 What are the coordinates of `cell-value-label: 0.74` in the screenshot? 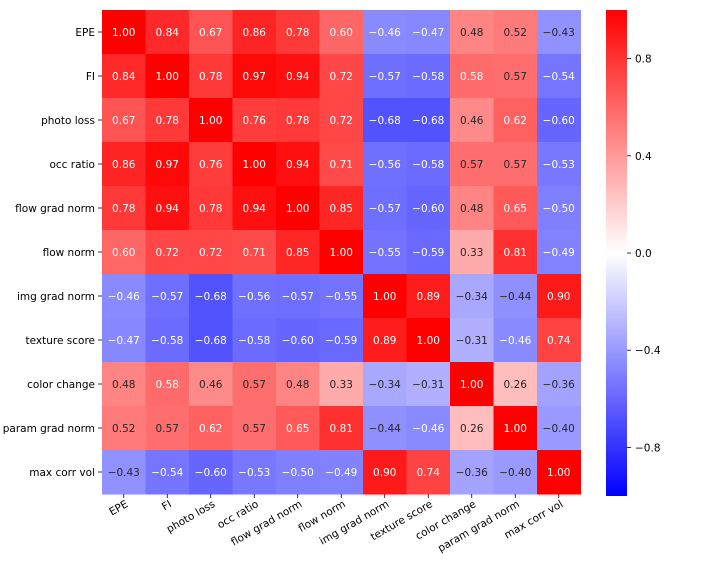 It's located at (559, 341).